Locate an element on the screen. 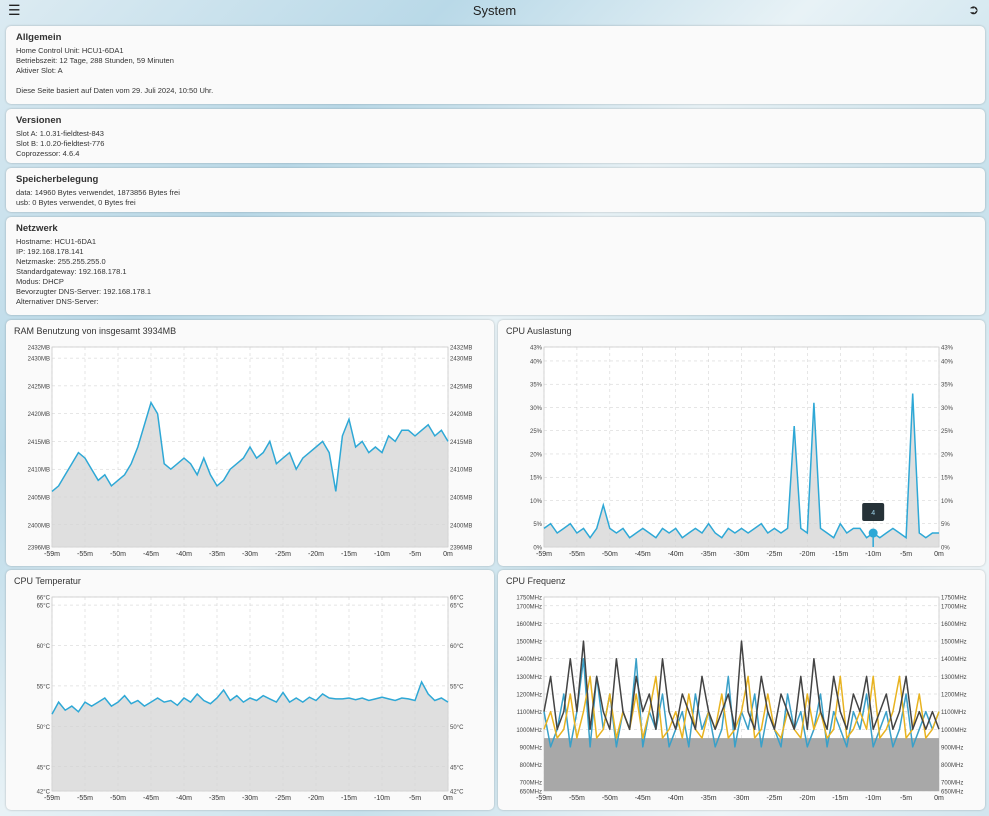 The image size is (989, 816). network-line: Netzmaske: 255.255.255.0 is located at coordinates (61, 261).